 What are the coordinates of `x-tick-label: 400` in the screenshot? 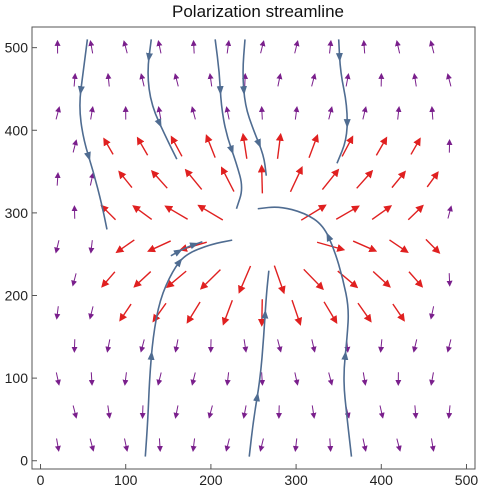 It's located at (382, 480).